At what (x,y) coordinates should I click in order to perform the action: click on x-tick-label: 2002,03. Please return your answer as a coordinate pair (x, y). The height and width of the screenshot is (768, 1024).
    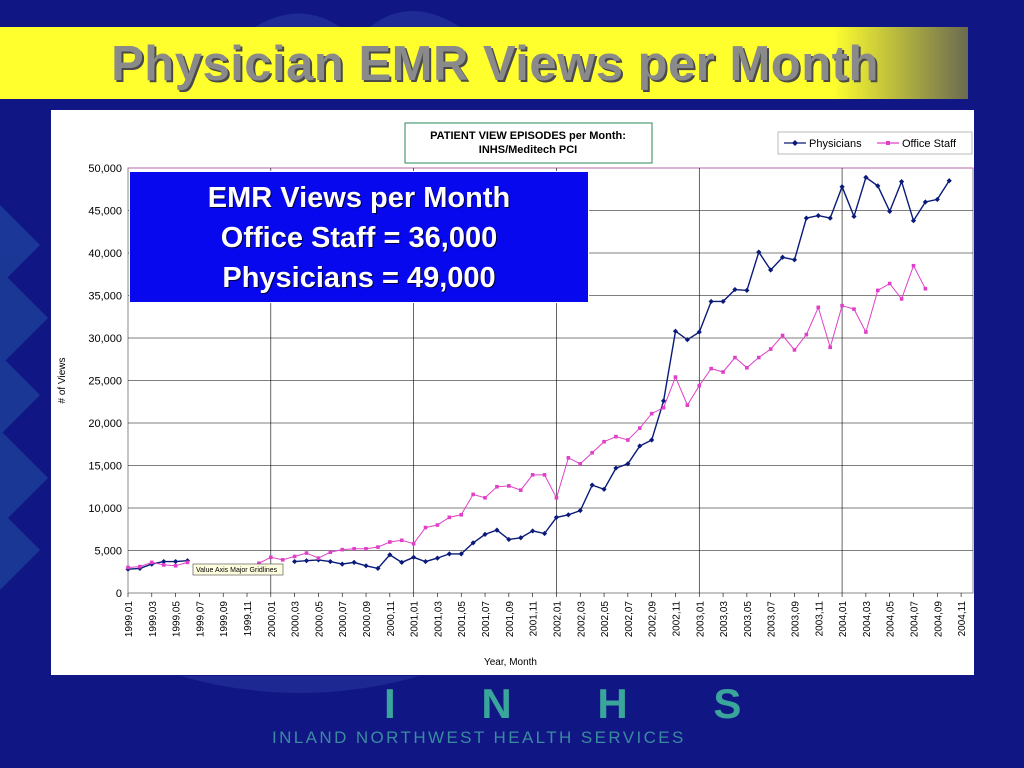
    Looking at the image, I should click on (581, 619).